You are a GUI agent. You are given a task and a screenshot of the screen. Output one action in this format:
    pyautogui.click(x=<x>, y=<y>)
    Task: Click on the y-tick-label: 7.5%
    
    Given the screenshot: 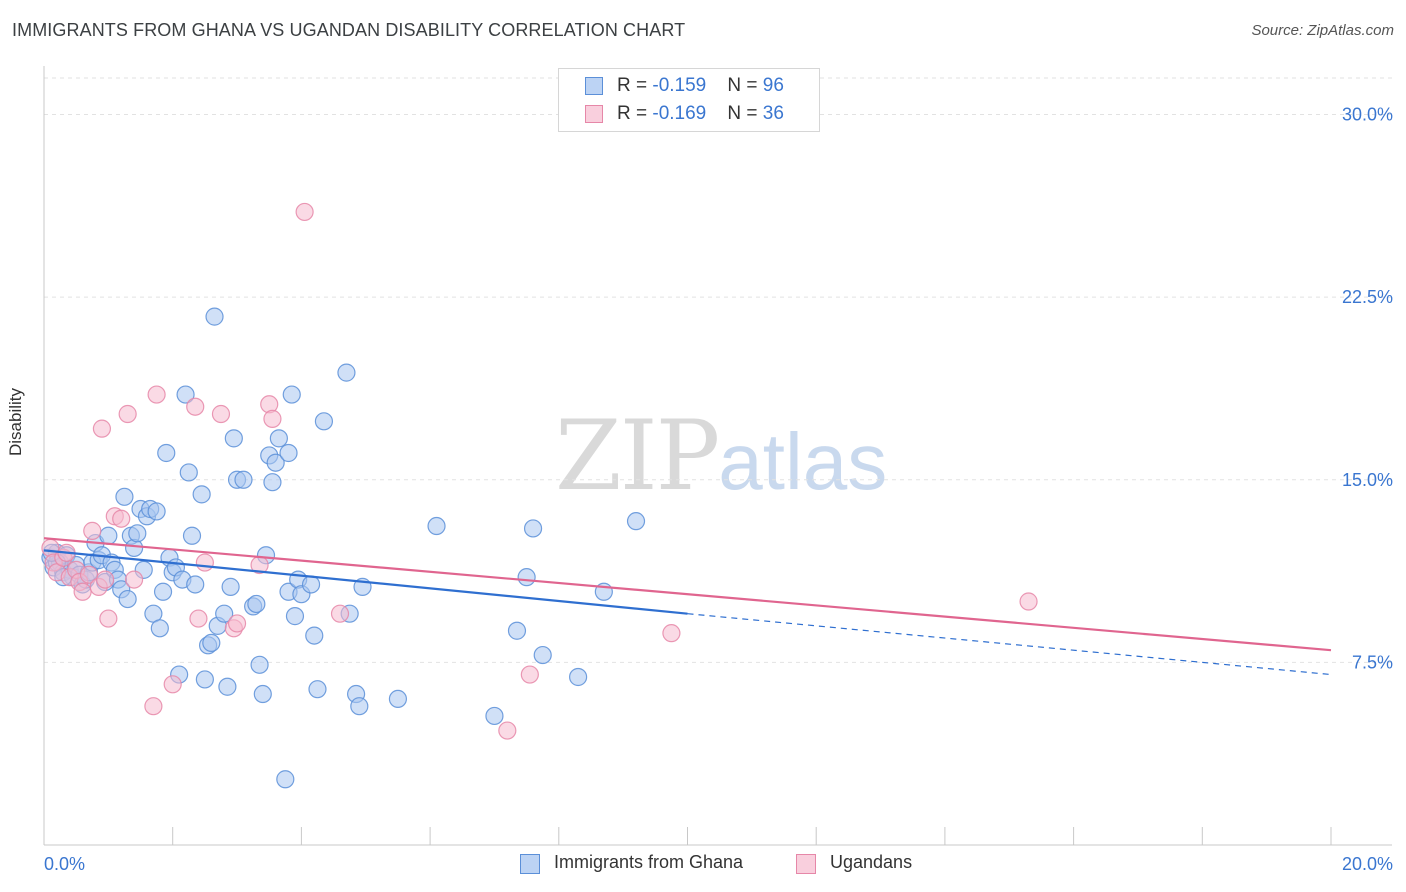 What is the action you would take?
    pyautogui.click(x=1372, y=662)
    